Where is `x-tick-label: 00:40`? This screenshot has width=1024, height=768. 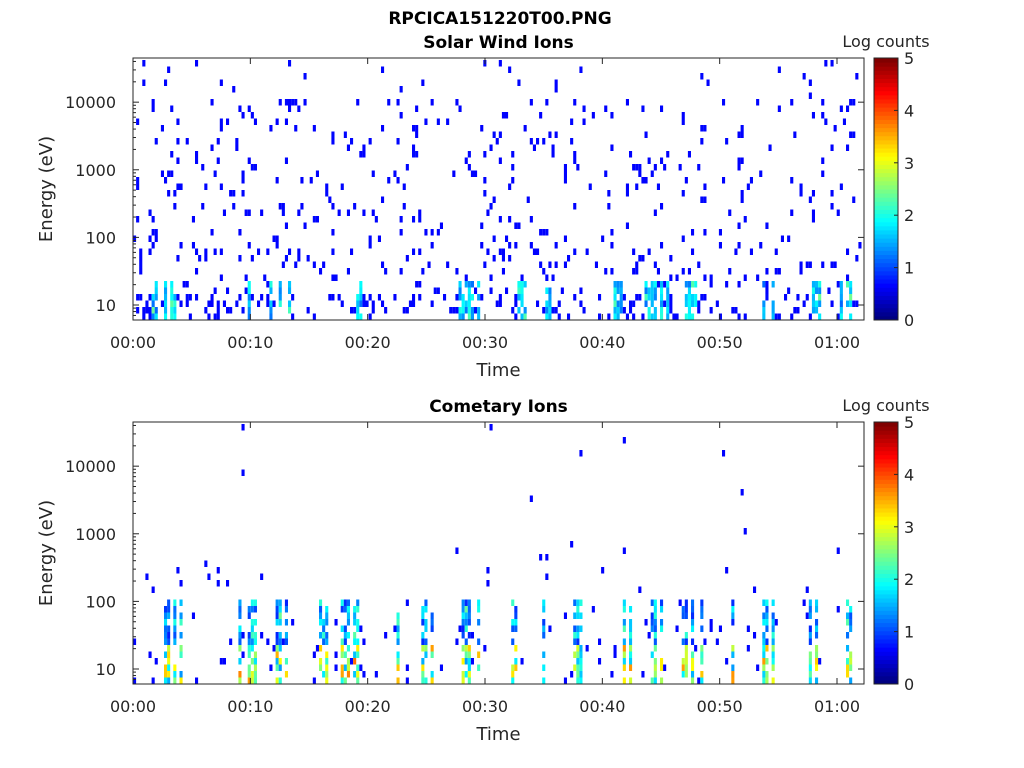
x-tick-label: 00:40 is located at coordinates (602, 342).